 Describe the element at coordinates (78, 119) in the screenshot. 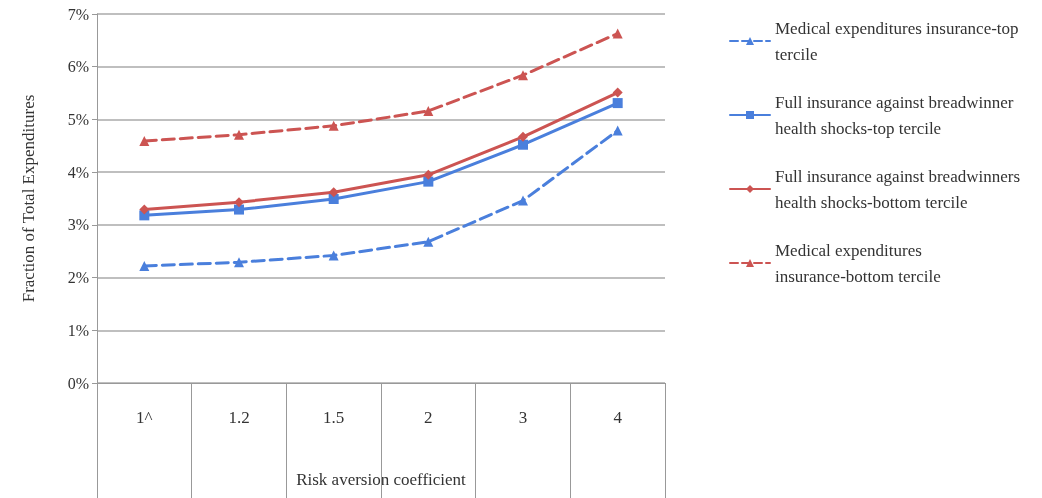

I see `y-tick-label: 5%` at that location.